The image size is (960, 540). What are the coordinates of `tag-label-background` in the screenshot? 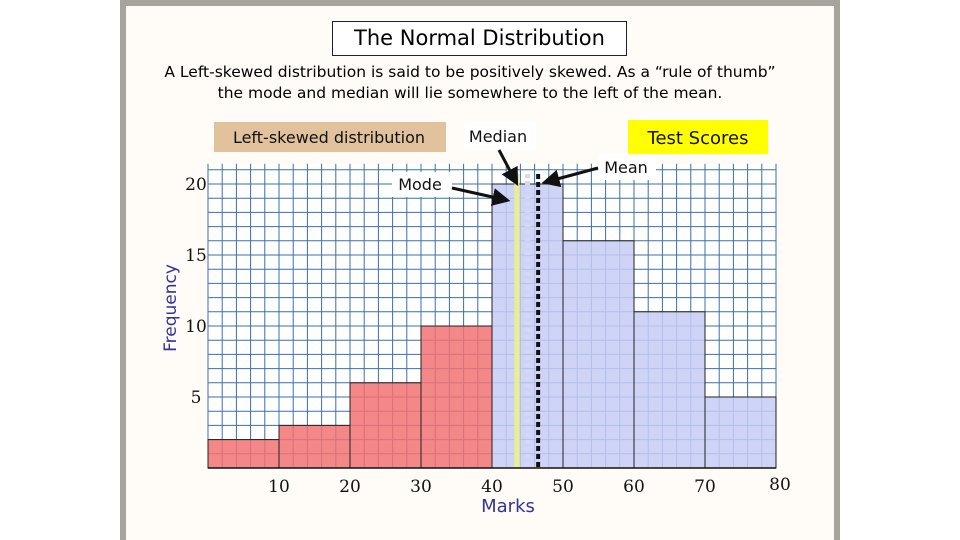 It's located at (330, 137).